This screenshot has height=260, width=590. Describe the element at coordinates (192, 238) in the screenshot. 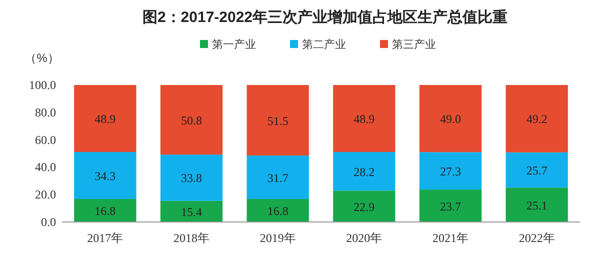

I see `x-tick-label: 2018年` at that location.